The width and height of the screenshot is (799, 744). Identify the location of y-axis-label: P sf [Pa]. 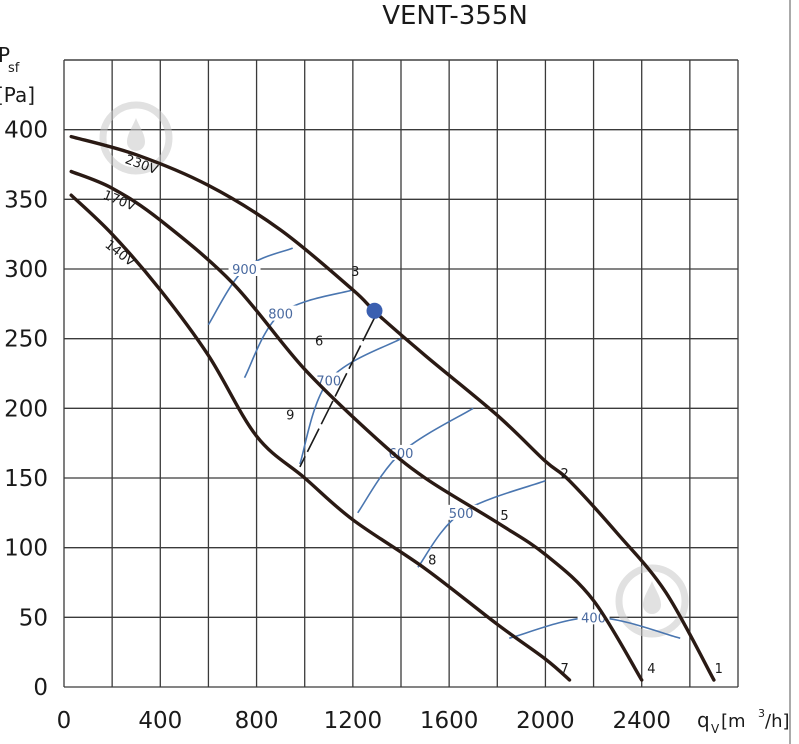
(17, 75).